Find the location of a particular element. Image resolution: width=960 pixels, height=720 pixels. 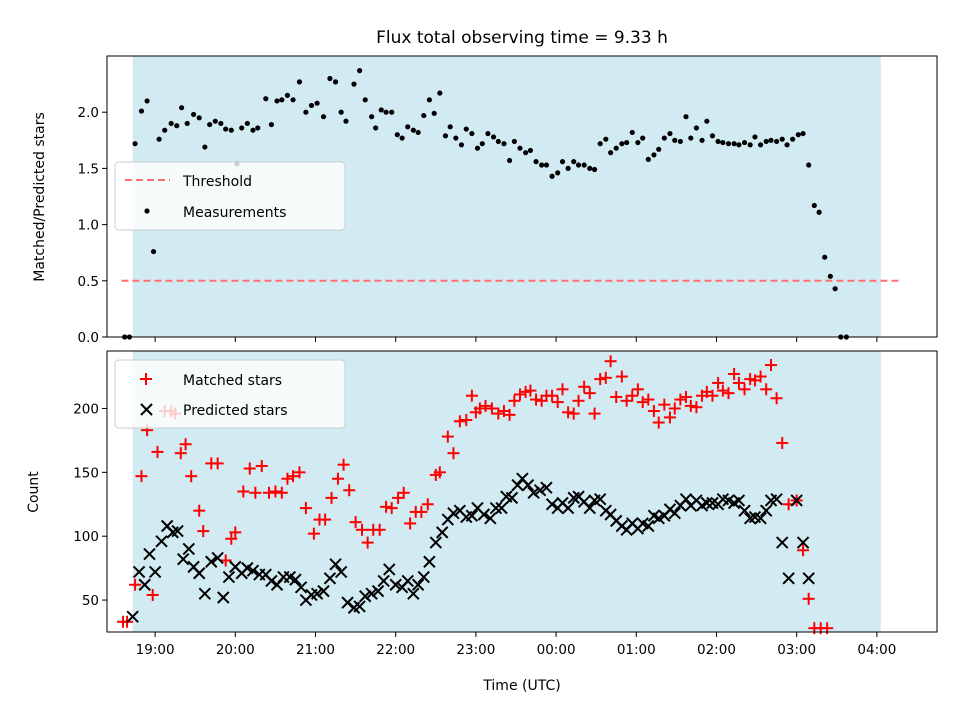

ratio-legend: Threshold Measurements is located at coordinates (230, 196).